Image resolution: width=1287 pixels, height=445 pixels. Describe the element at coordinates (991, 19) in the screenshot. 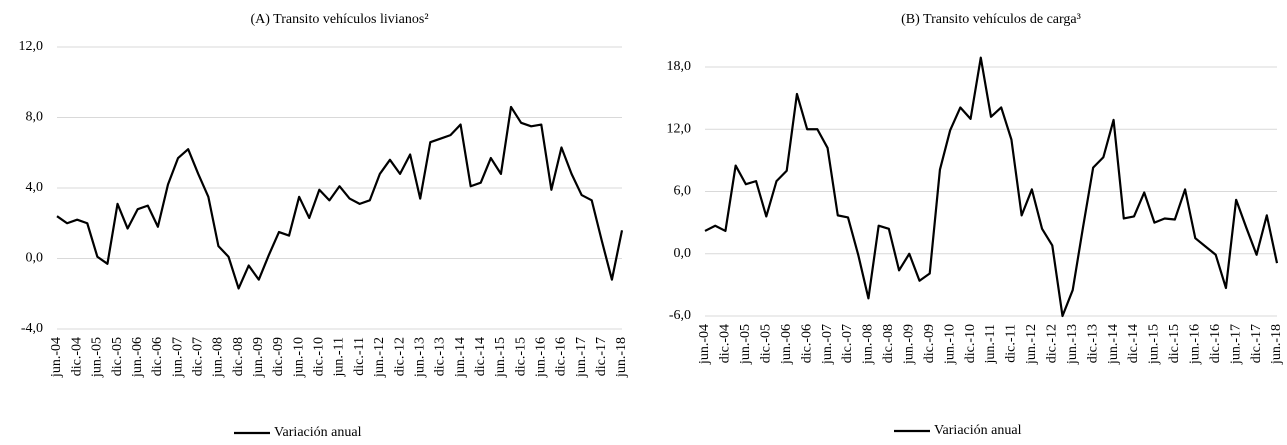

I see `chart-title: (B) Transito vehículos de carga³` at that location.